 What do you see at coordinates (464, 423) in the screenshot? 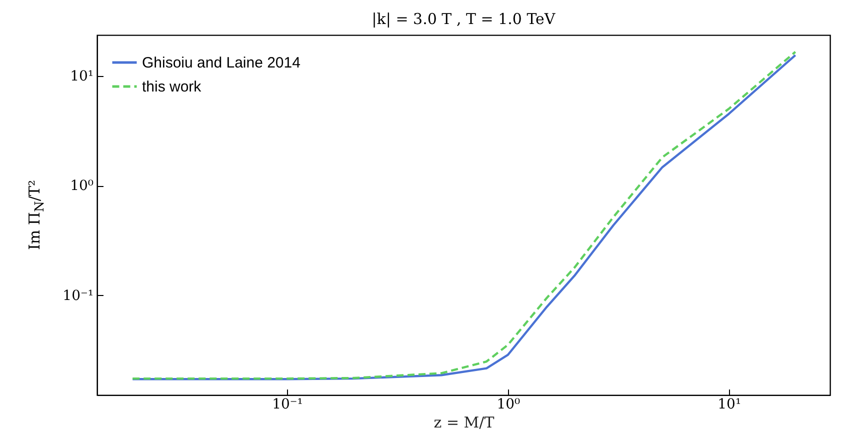
I see `x-axis-title: z = M/T` at bounding box center [464, 423].